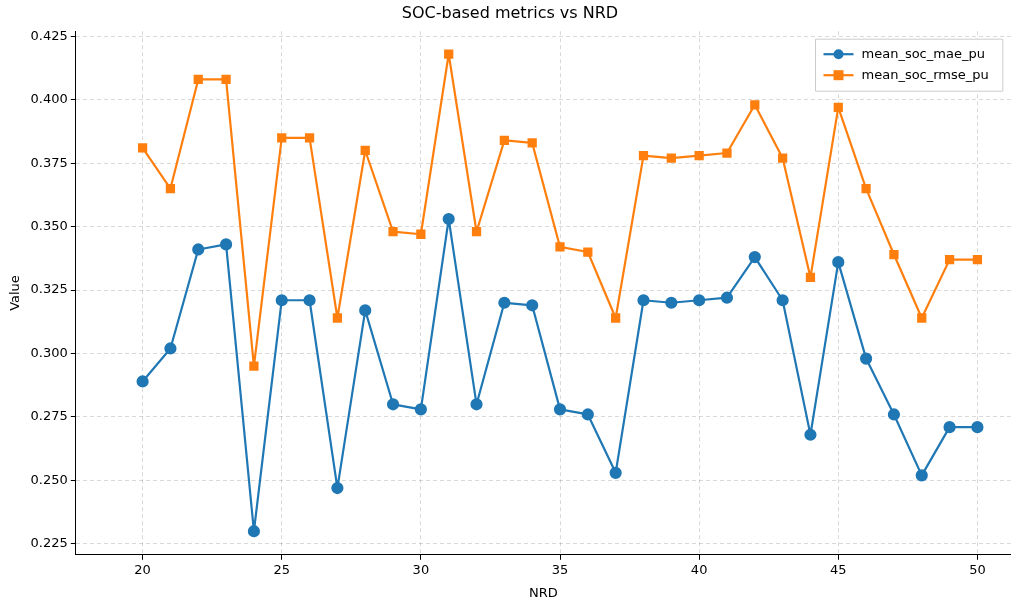 The image size is (1018, 607). I want to click on x-tick-label: 35, so click(560, 569).